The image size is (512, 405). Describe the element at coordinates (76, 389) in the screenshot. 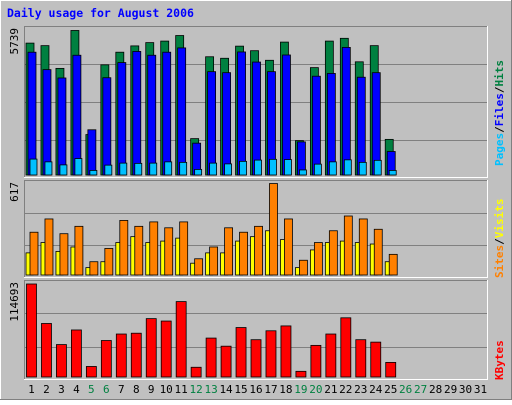

I see `x-tick-label: 4` at that location.